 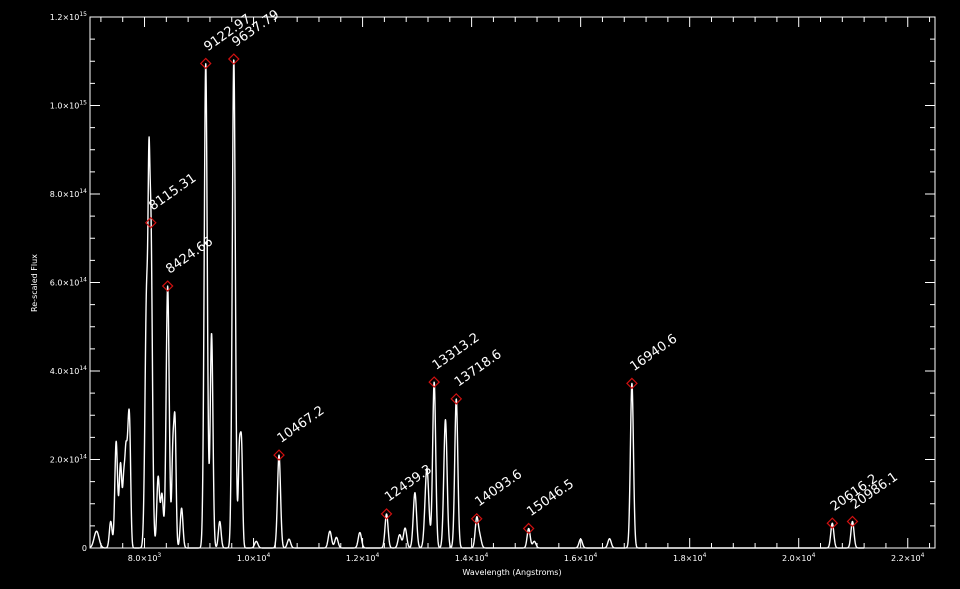 What do you see at coordinates (363, 557) in the screenshot?
I see `x-tick-label: 1.2×104` at bounding box center [363, 557].